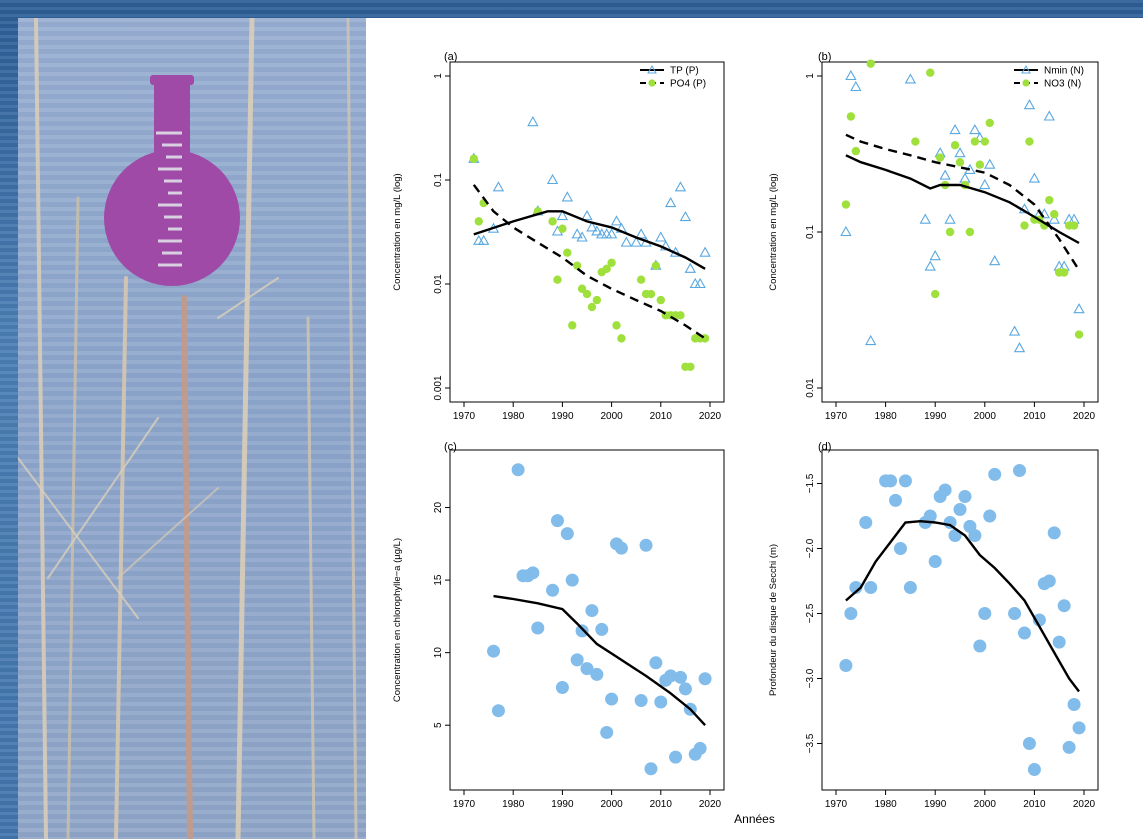  I want to click on x-tick-label: 2020, so click(1084, 416).